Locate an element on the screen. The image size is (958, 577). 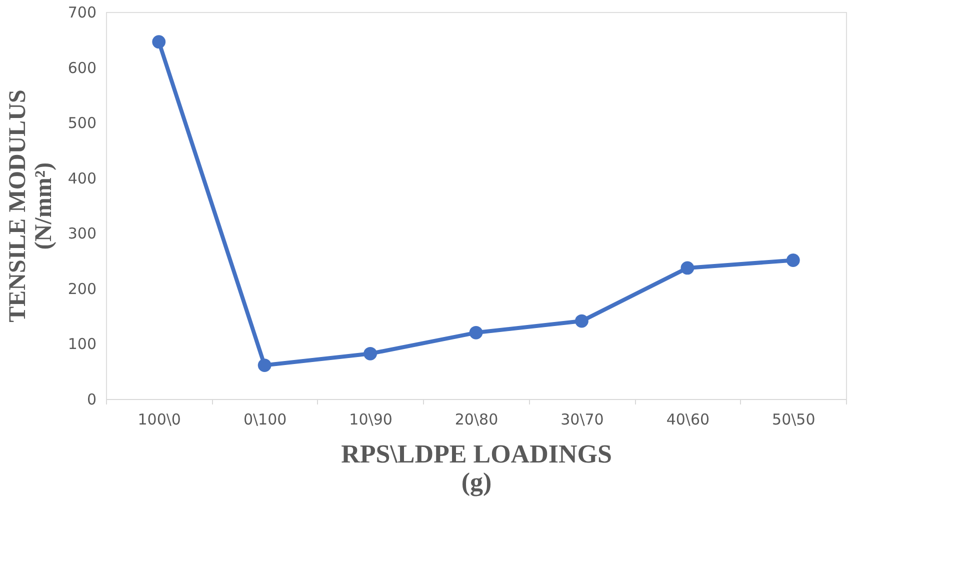
x-tick-label: 40\60 is located at coordinates (688, 419).